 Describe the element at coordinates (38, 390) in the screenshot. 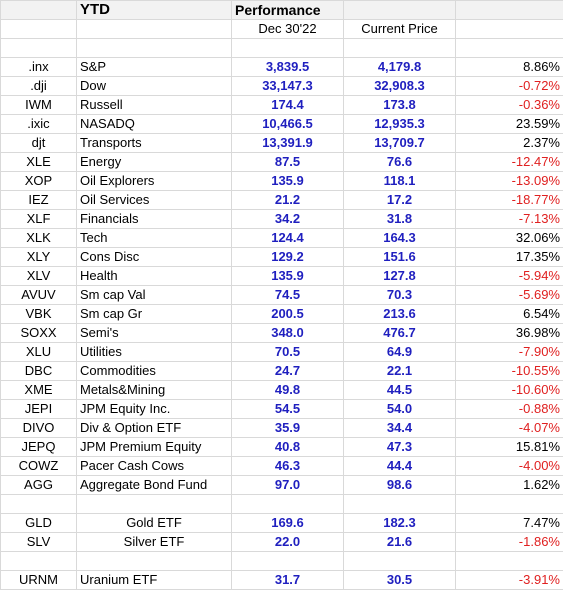

I see `ticker-cell: XME` at that location.